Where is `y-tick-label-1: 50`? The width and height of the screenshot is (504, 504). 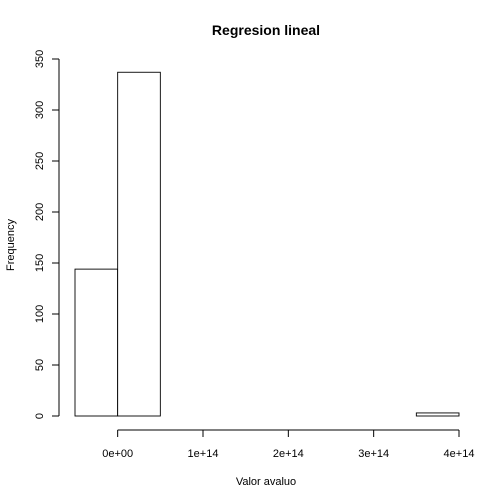
y-tick-label-1: 50 is located at coordinates (40, 365).